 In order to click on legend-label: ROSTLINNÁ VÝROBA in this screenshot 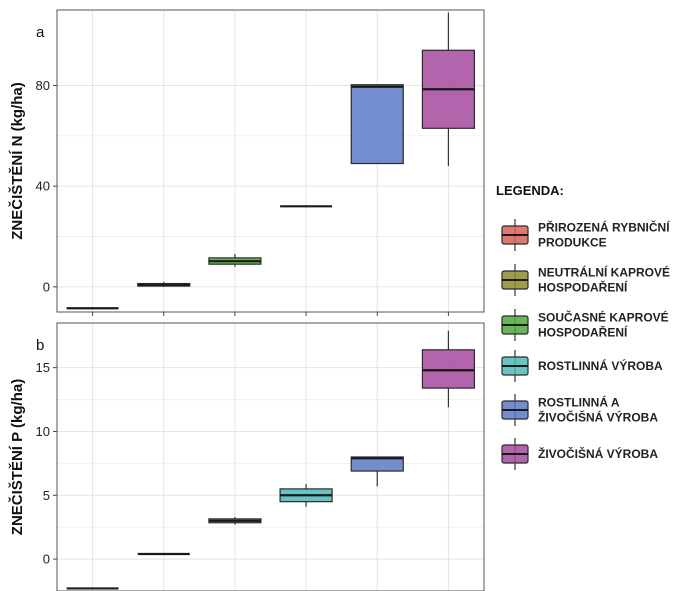, I will do `click(600, 365)`.